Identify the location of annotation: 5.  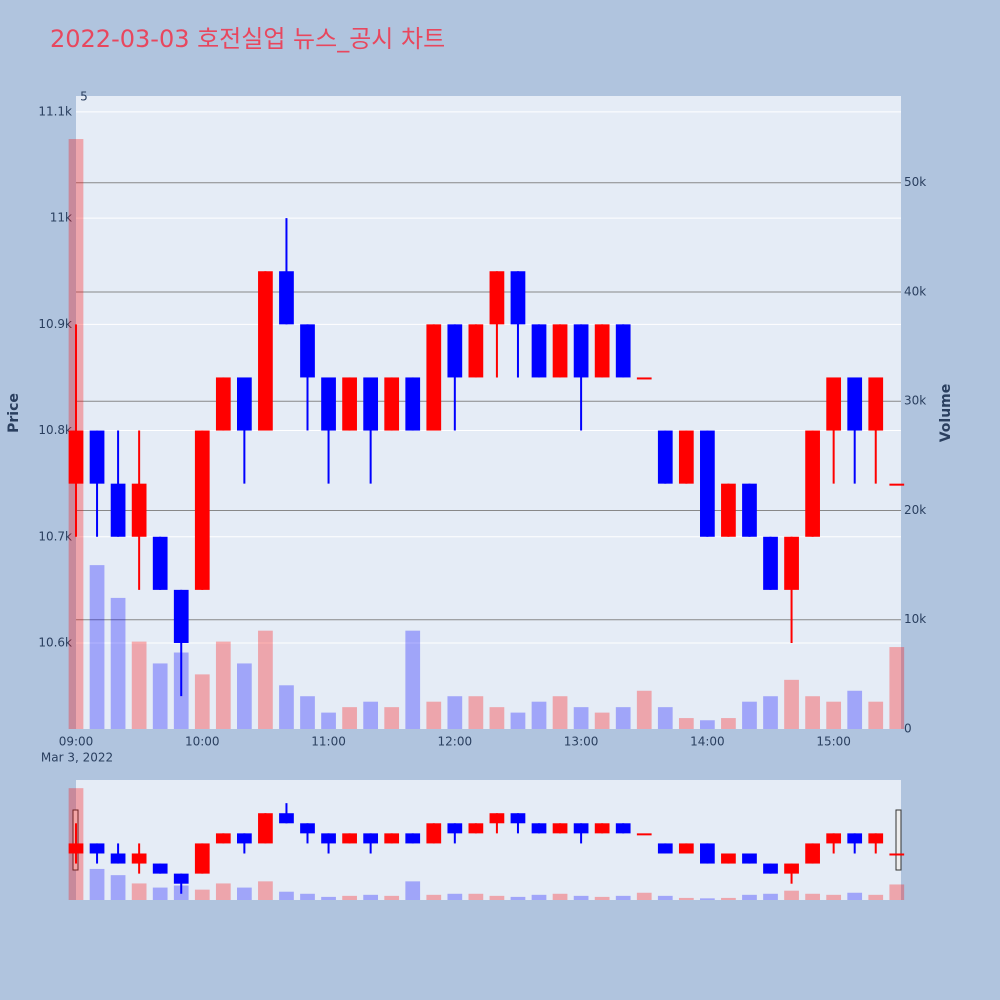
(84, 97).